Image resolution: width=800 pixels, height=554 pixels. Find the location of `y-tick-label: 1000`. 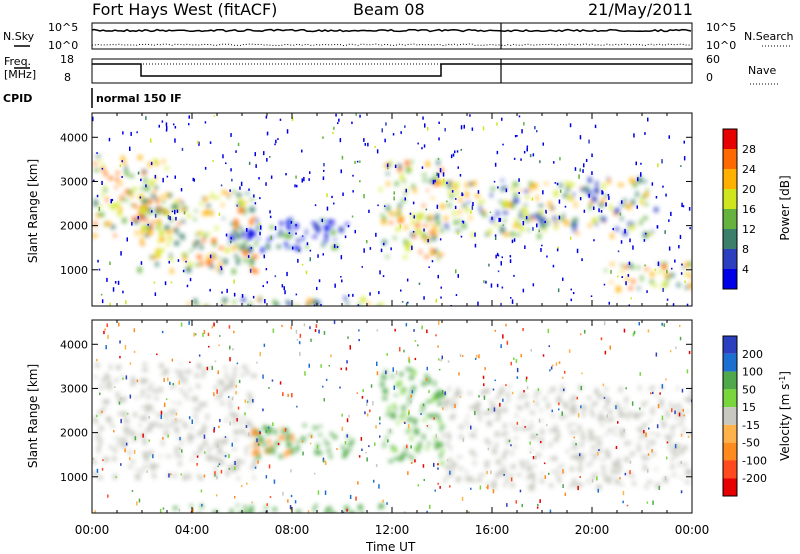

y-tick-label: 1000 is located at coordinates (74, 477).